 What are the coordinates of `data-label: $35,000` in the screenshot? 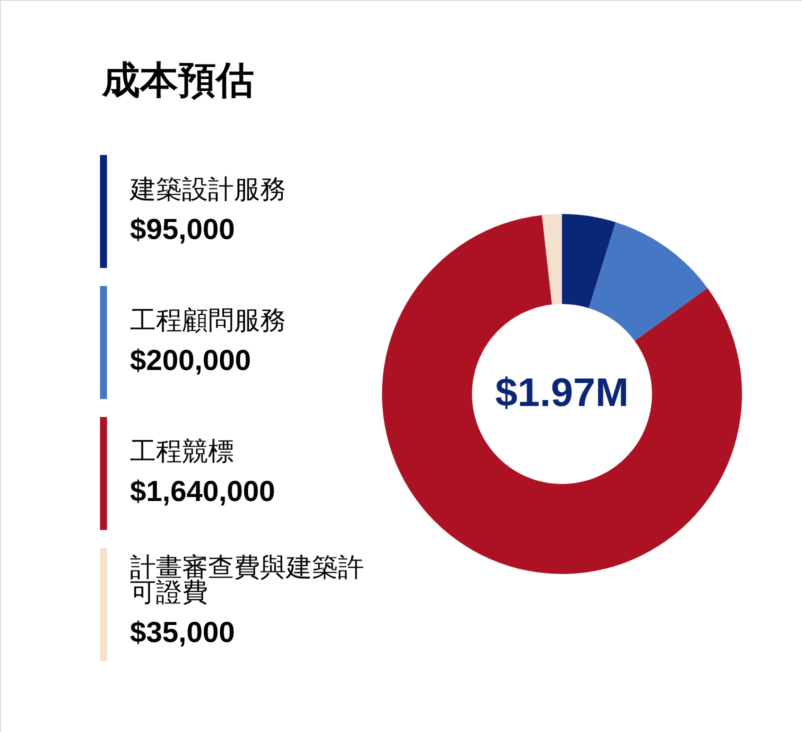 It's located at (182, 633).